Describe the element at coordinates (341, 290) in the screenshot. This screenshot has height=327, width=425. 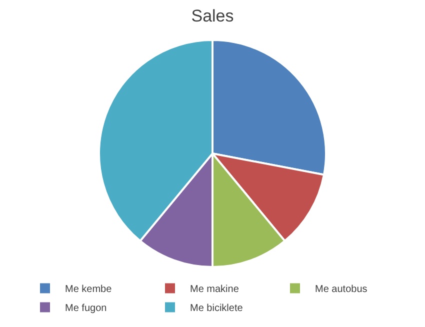
I see `legend-label: Me autobus` at that location.